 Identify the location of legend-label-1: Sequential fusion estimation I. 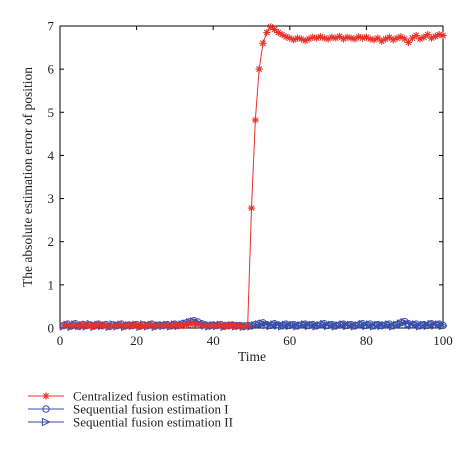
(151, 409).